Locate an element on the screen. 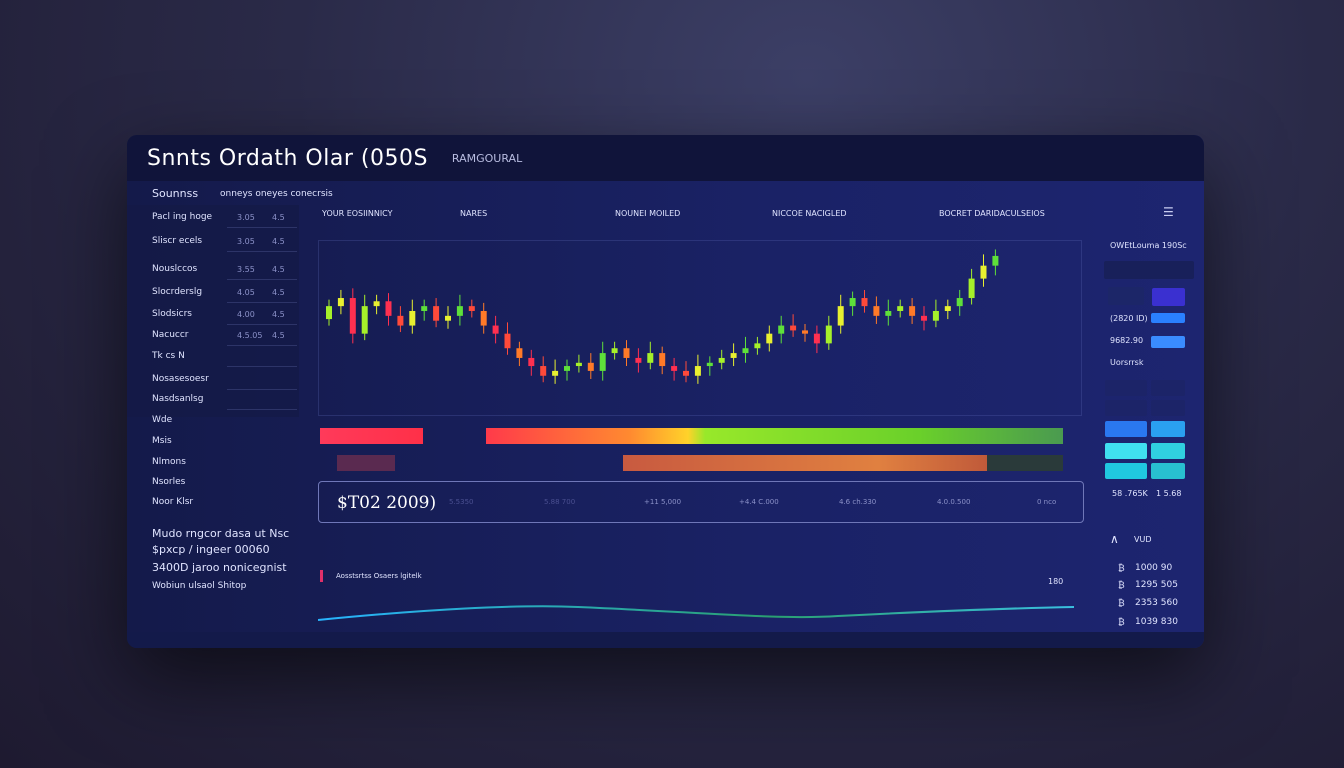  summary-line: Mudo rngcor dasa ut Nsc is located at coordinates (221, 533).